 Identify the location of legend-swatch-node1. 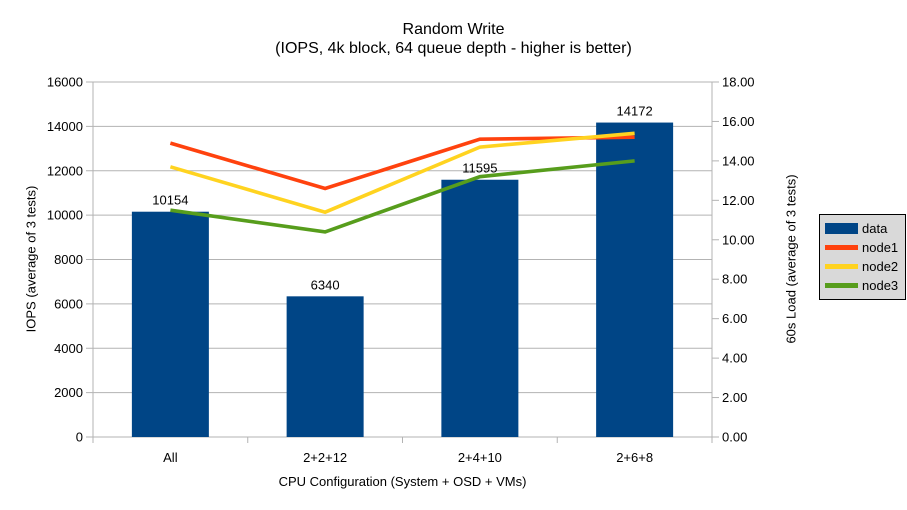
(841, 247).